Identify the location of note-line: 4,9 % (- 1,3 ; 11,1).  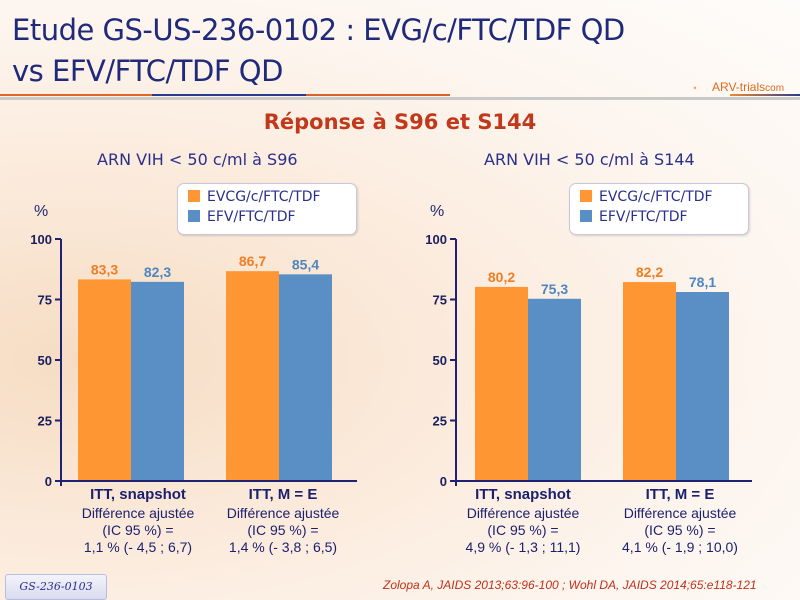
(523, 547).